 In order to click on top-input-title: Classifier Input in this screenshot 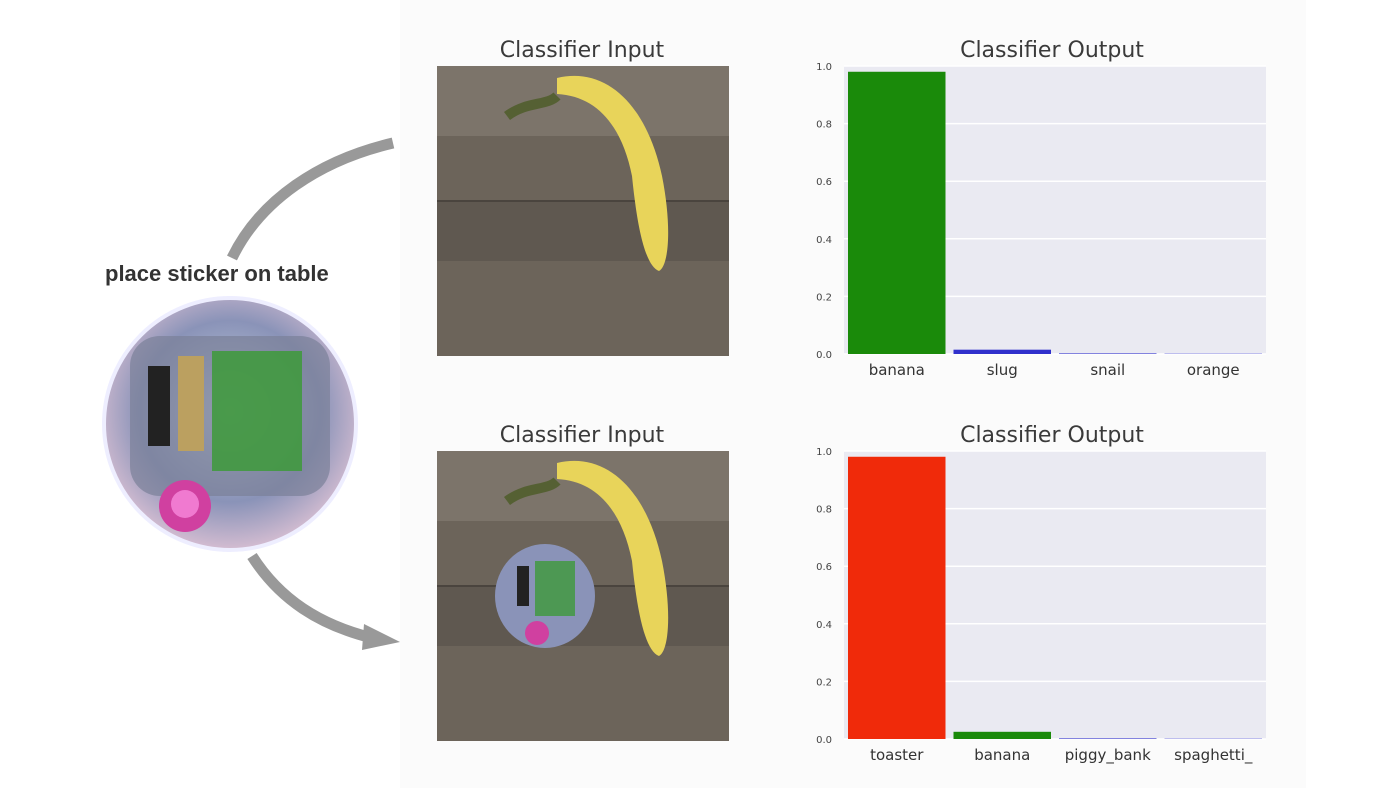, I will do `click(582, 50)`.